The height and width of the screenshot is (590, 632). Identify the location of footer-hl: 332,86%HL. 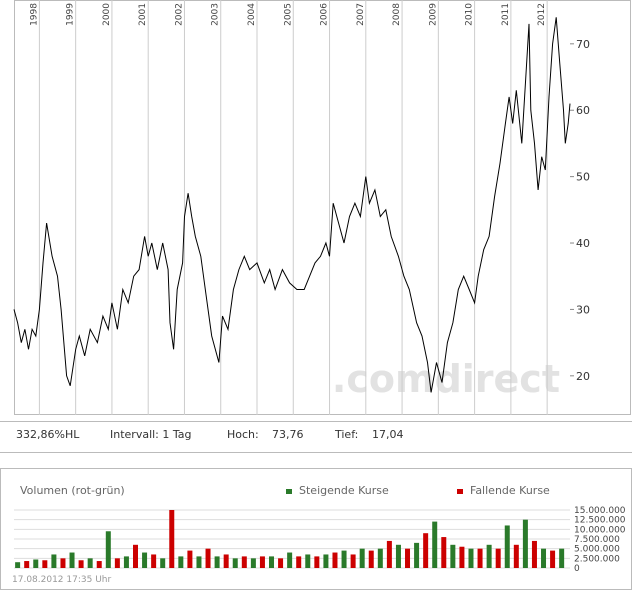
(48, 434).